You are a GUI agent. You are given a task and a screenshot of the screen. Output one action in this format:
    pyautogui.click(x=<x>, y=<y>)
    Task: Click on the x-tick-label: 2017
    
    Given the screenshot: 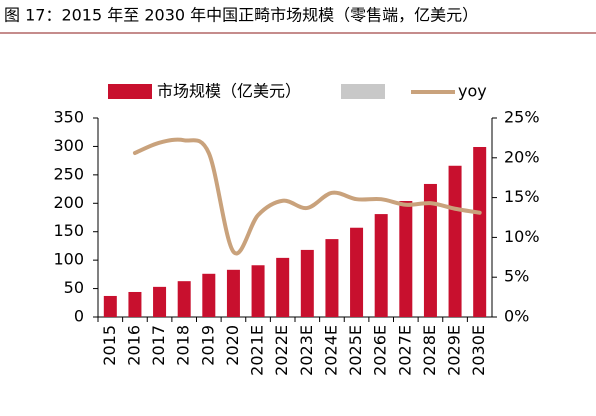 What is the action you would take?
    pyautogui.click(x=158, y=345)
    